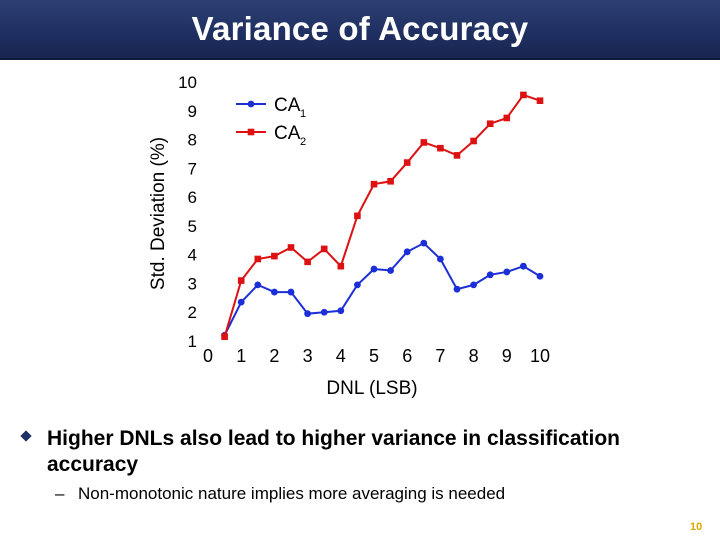 Image resolution: width=720 pixels, height=540 pixels. I want to click on x-tick-label: 5, so click(374, 356).